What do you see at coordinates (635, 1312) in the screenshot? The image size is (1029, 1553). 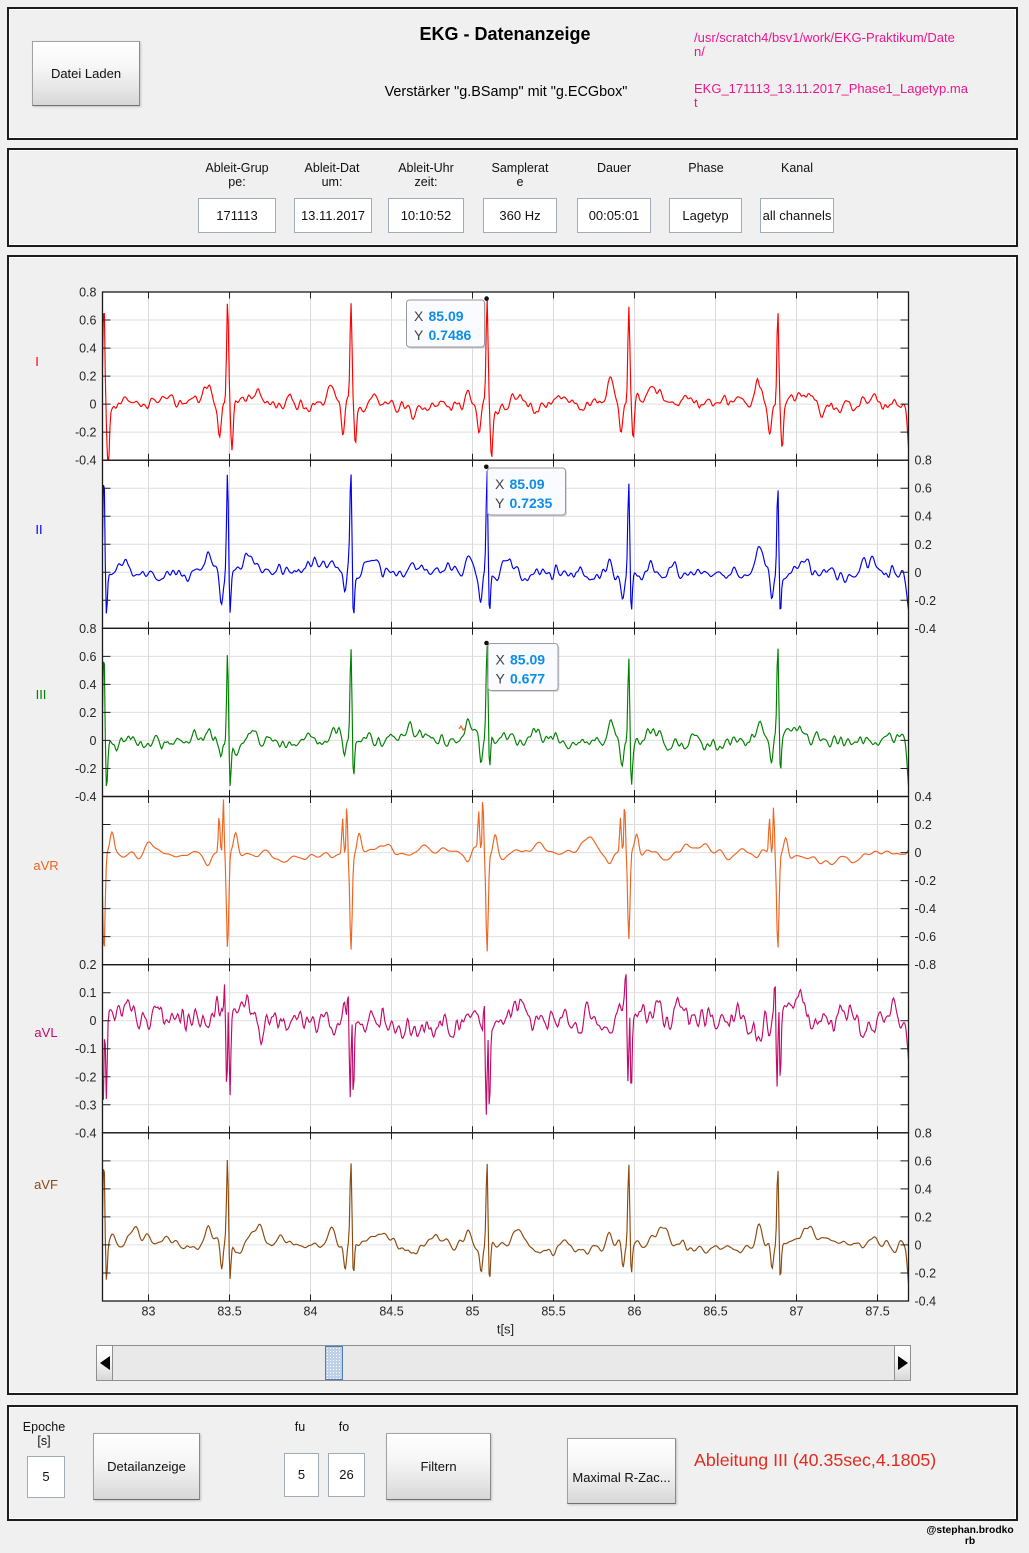 I see `svg-text: 86` at bounding box center [635, 1312].